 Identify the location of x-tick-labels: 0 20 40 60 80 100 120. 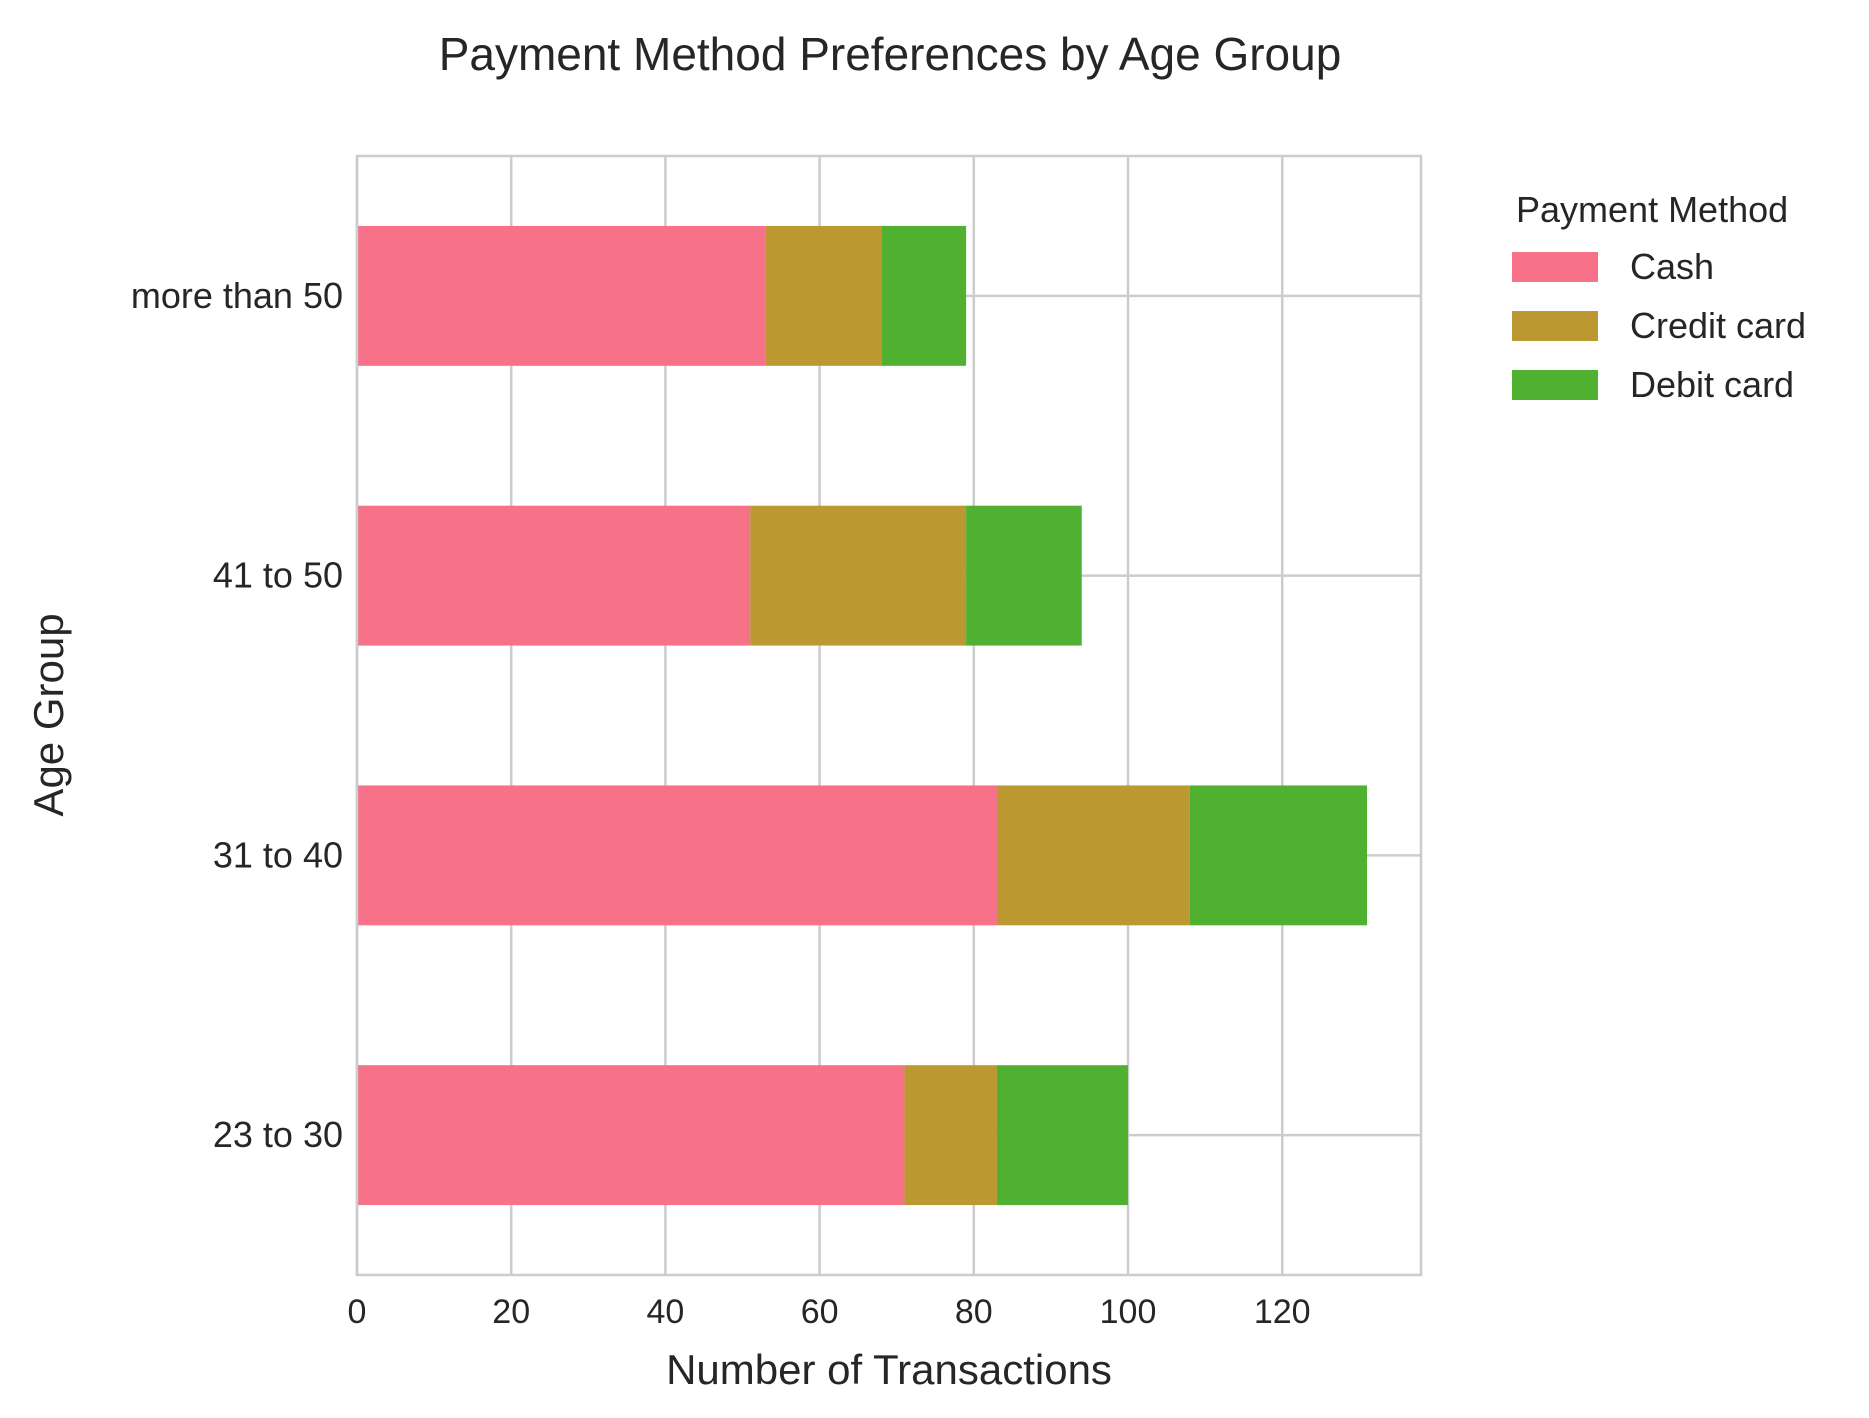
(829, 1312).